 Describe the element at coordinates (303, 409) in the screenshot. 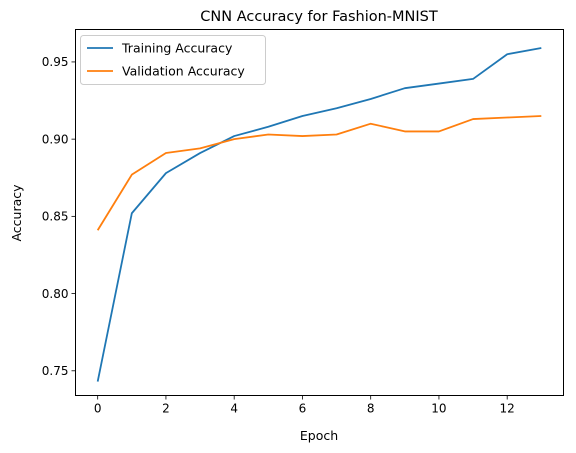

I see `x-tick-label: 6` at that location.